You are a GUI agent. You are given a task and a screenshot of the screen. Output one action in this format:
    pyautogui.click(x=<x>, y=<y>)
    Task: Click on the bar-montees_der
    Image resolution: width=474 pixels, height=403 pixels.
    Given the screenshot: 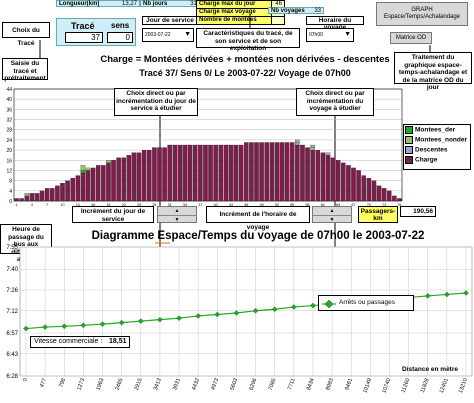 What is the action you would take?
    pyautogui.click(x=83, y=172)
    